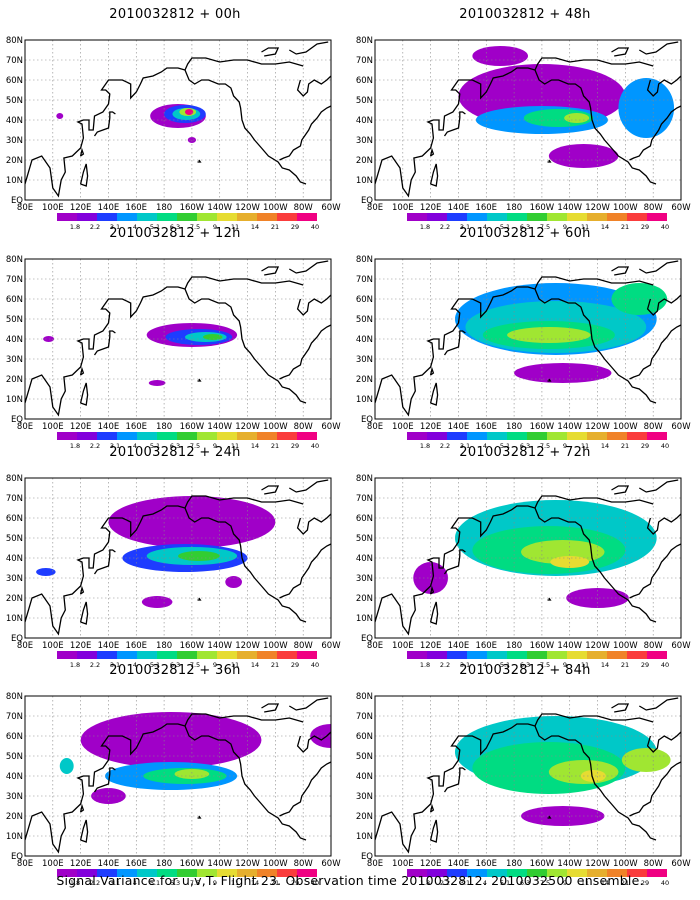 The height and width of the screenshot is (900, 700). I want to click on colorbar-label: 1.8, so click(75, 227).